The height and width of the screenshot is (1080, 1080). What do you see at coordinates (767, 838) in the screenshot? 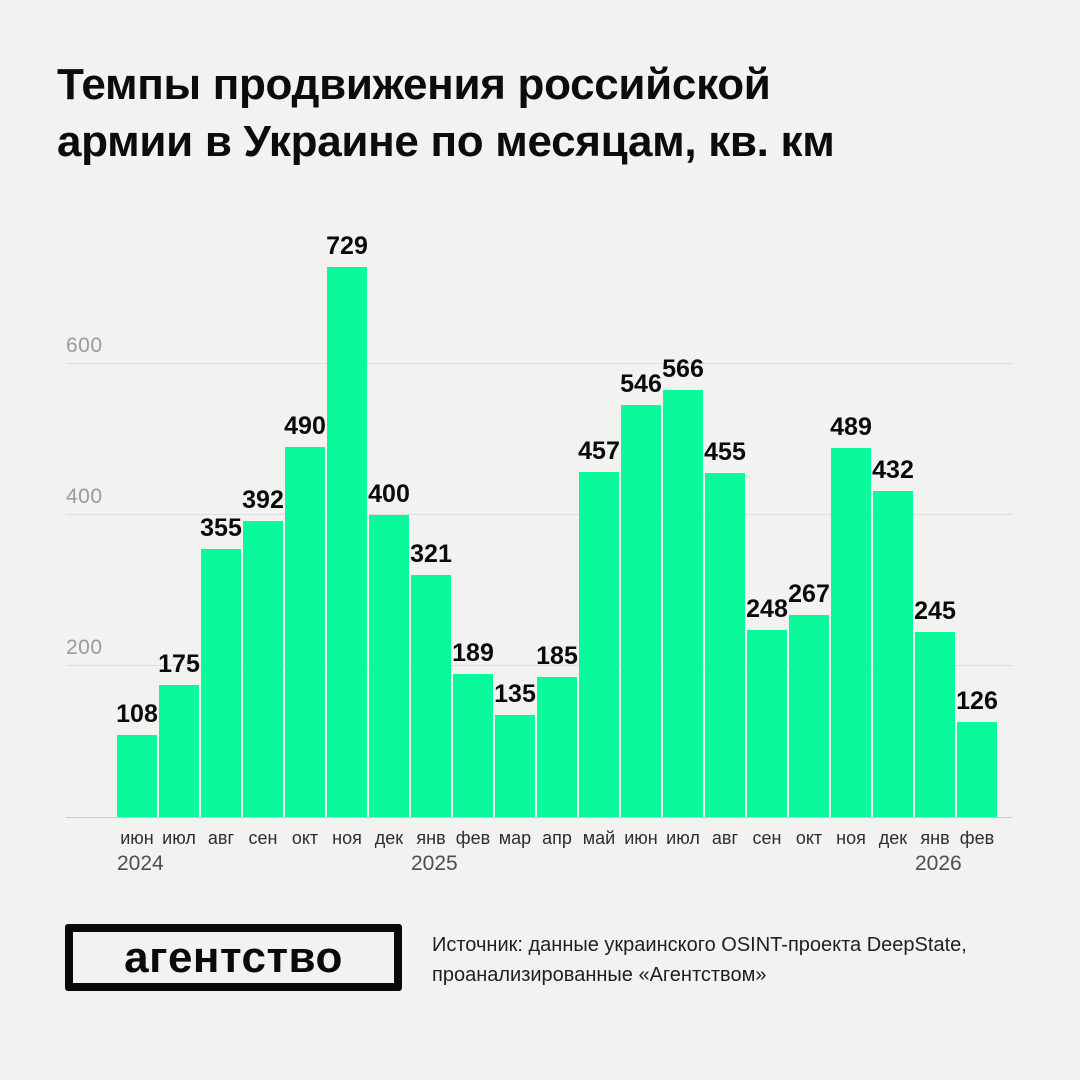
I see `x-tick-label-15: сен` at bounding box center [767, 838].